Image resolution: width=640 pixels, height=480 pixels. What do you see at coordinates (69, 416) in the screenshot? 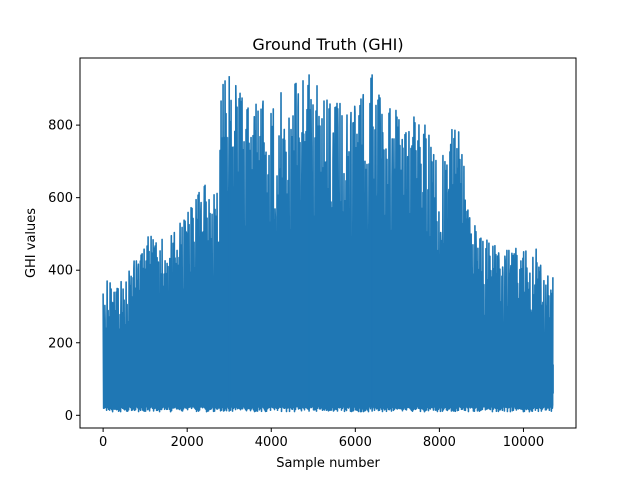
I see `y-tick-label: 0` at bounding box center [69, 416].